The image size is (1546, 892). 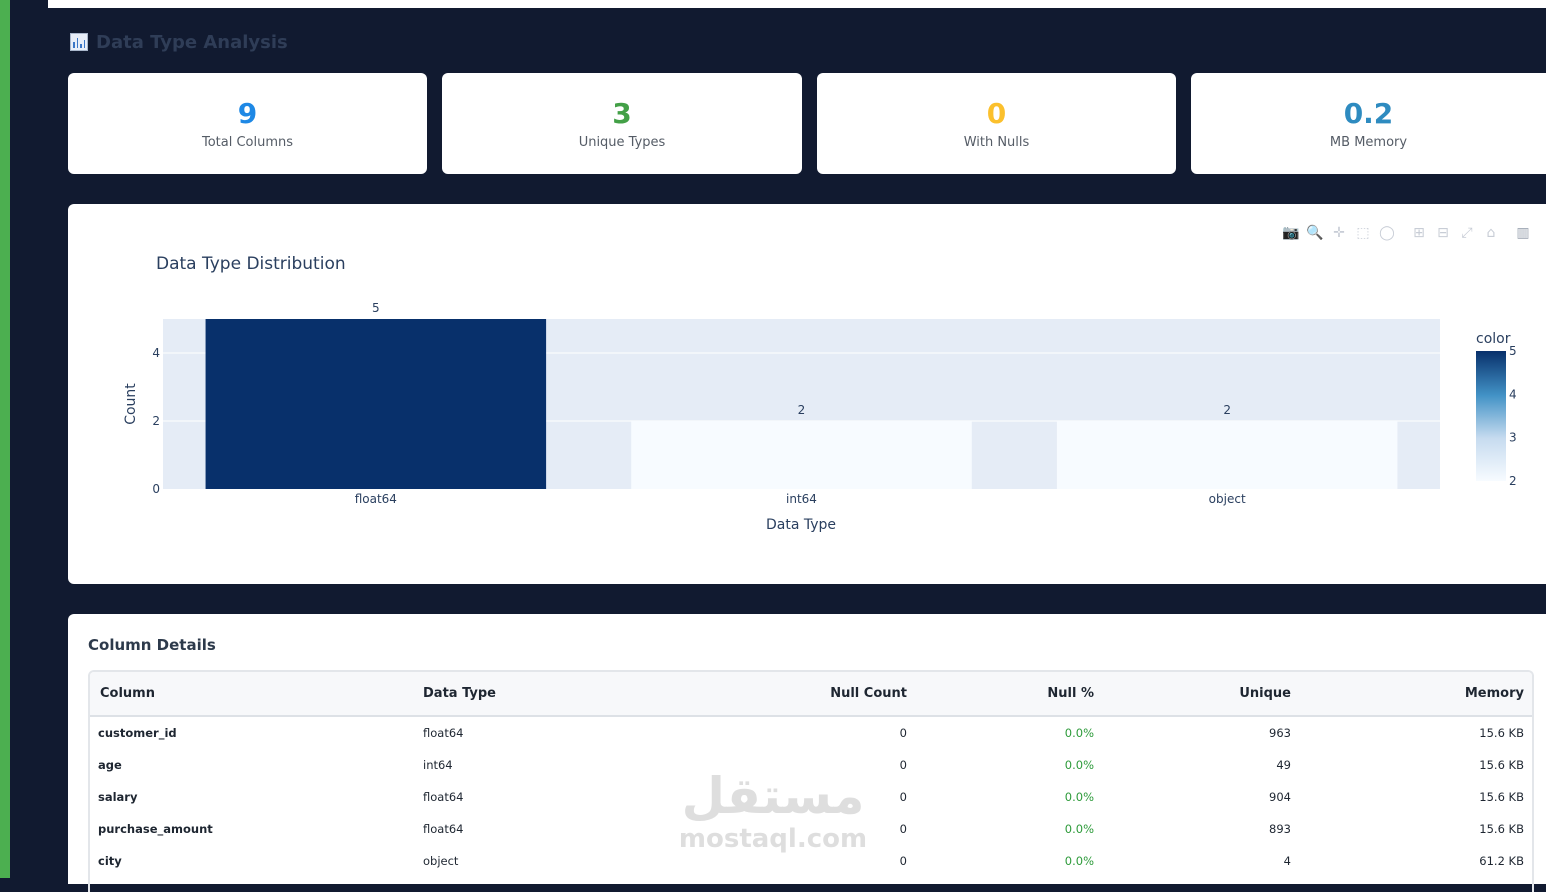 I want to click on cell-column: customer_id, so click(x=137, y=733).